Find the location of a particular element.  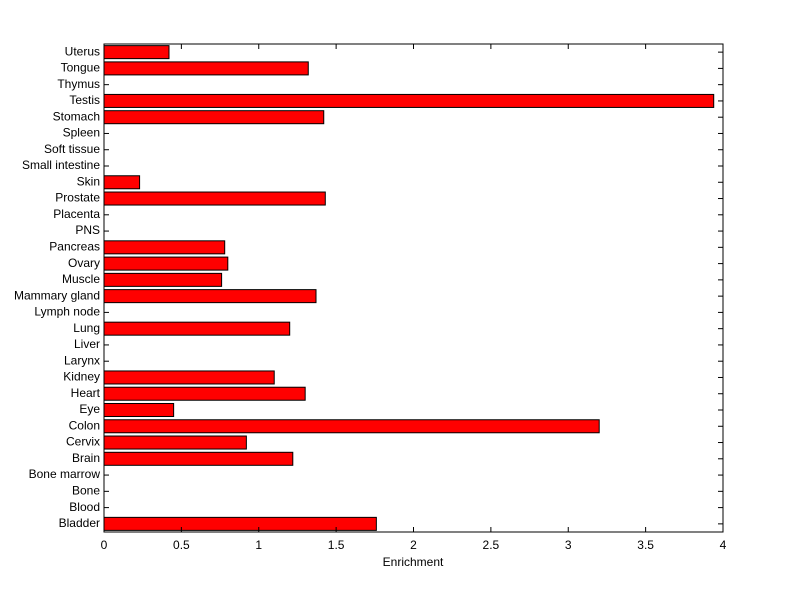

y-tick-label: Skin is located at coordinates (88, 181).